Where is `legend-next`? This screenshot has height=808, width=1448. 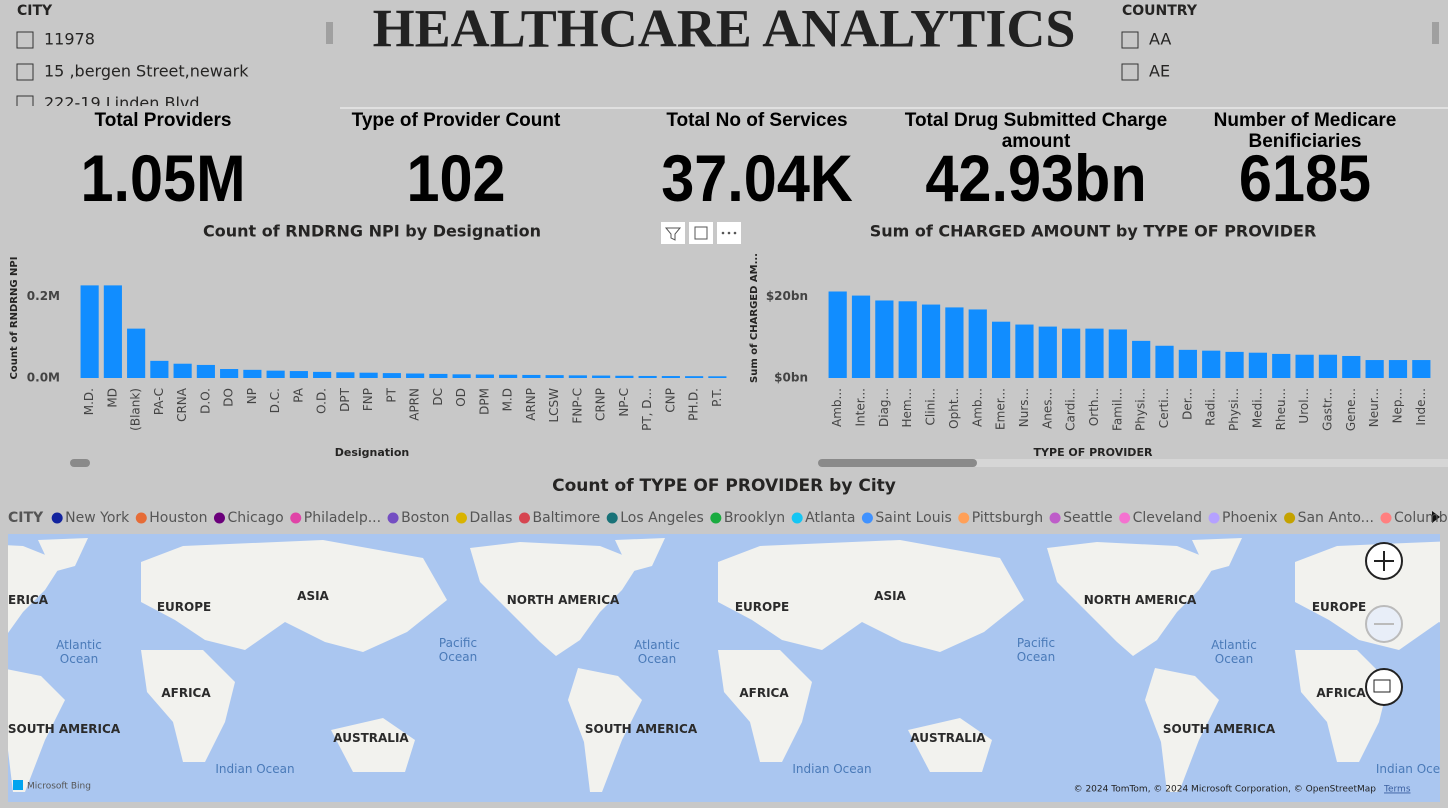
legend-next is located at coordinates (1436, 517).